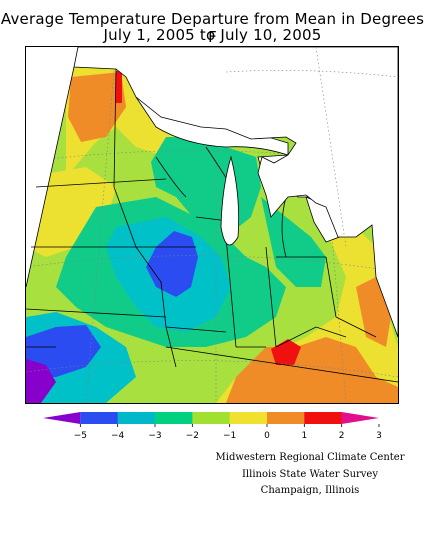  Describe the element at coordinates (212, 35) in the screenshot. I see `map-date-range: July 1, 2005 to July 10, 2005` at that location.